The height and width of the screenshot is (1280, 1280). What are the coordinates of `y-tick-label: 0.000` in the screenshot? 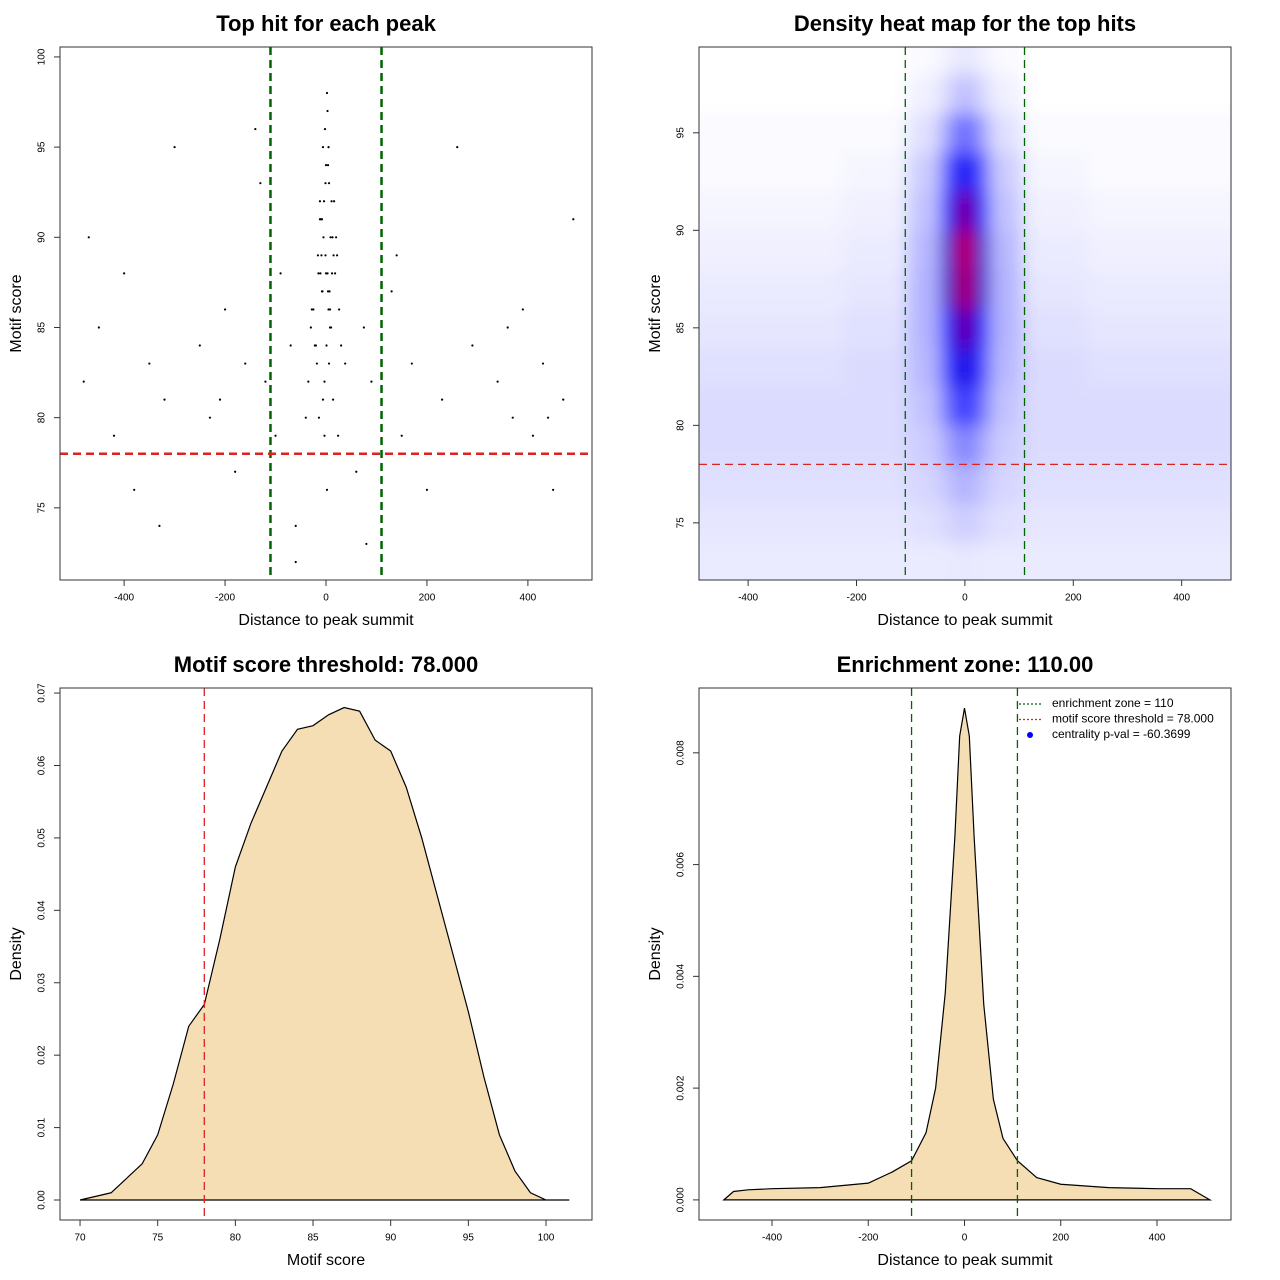 It's located at (681, 1199).